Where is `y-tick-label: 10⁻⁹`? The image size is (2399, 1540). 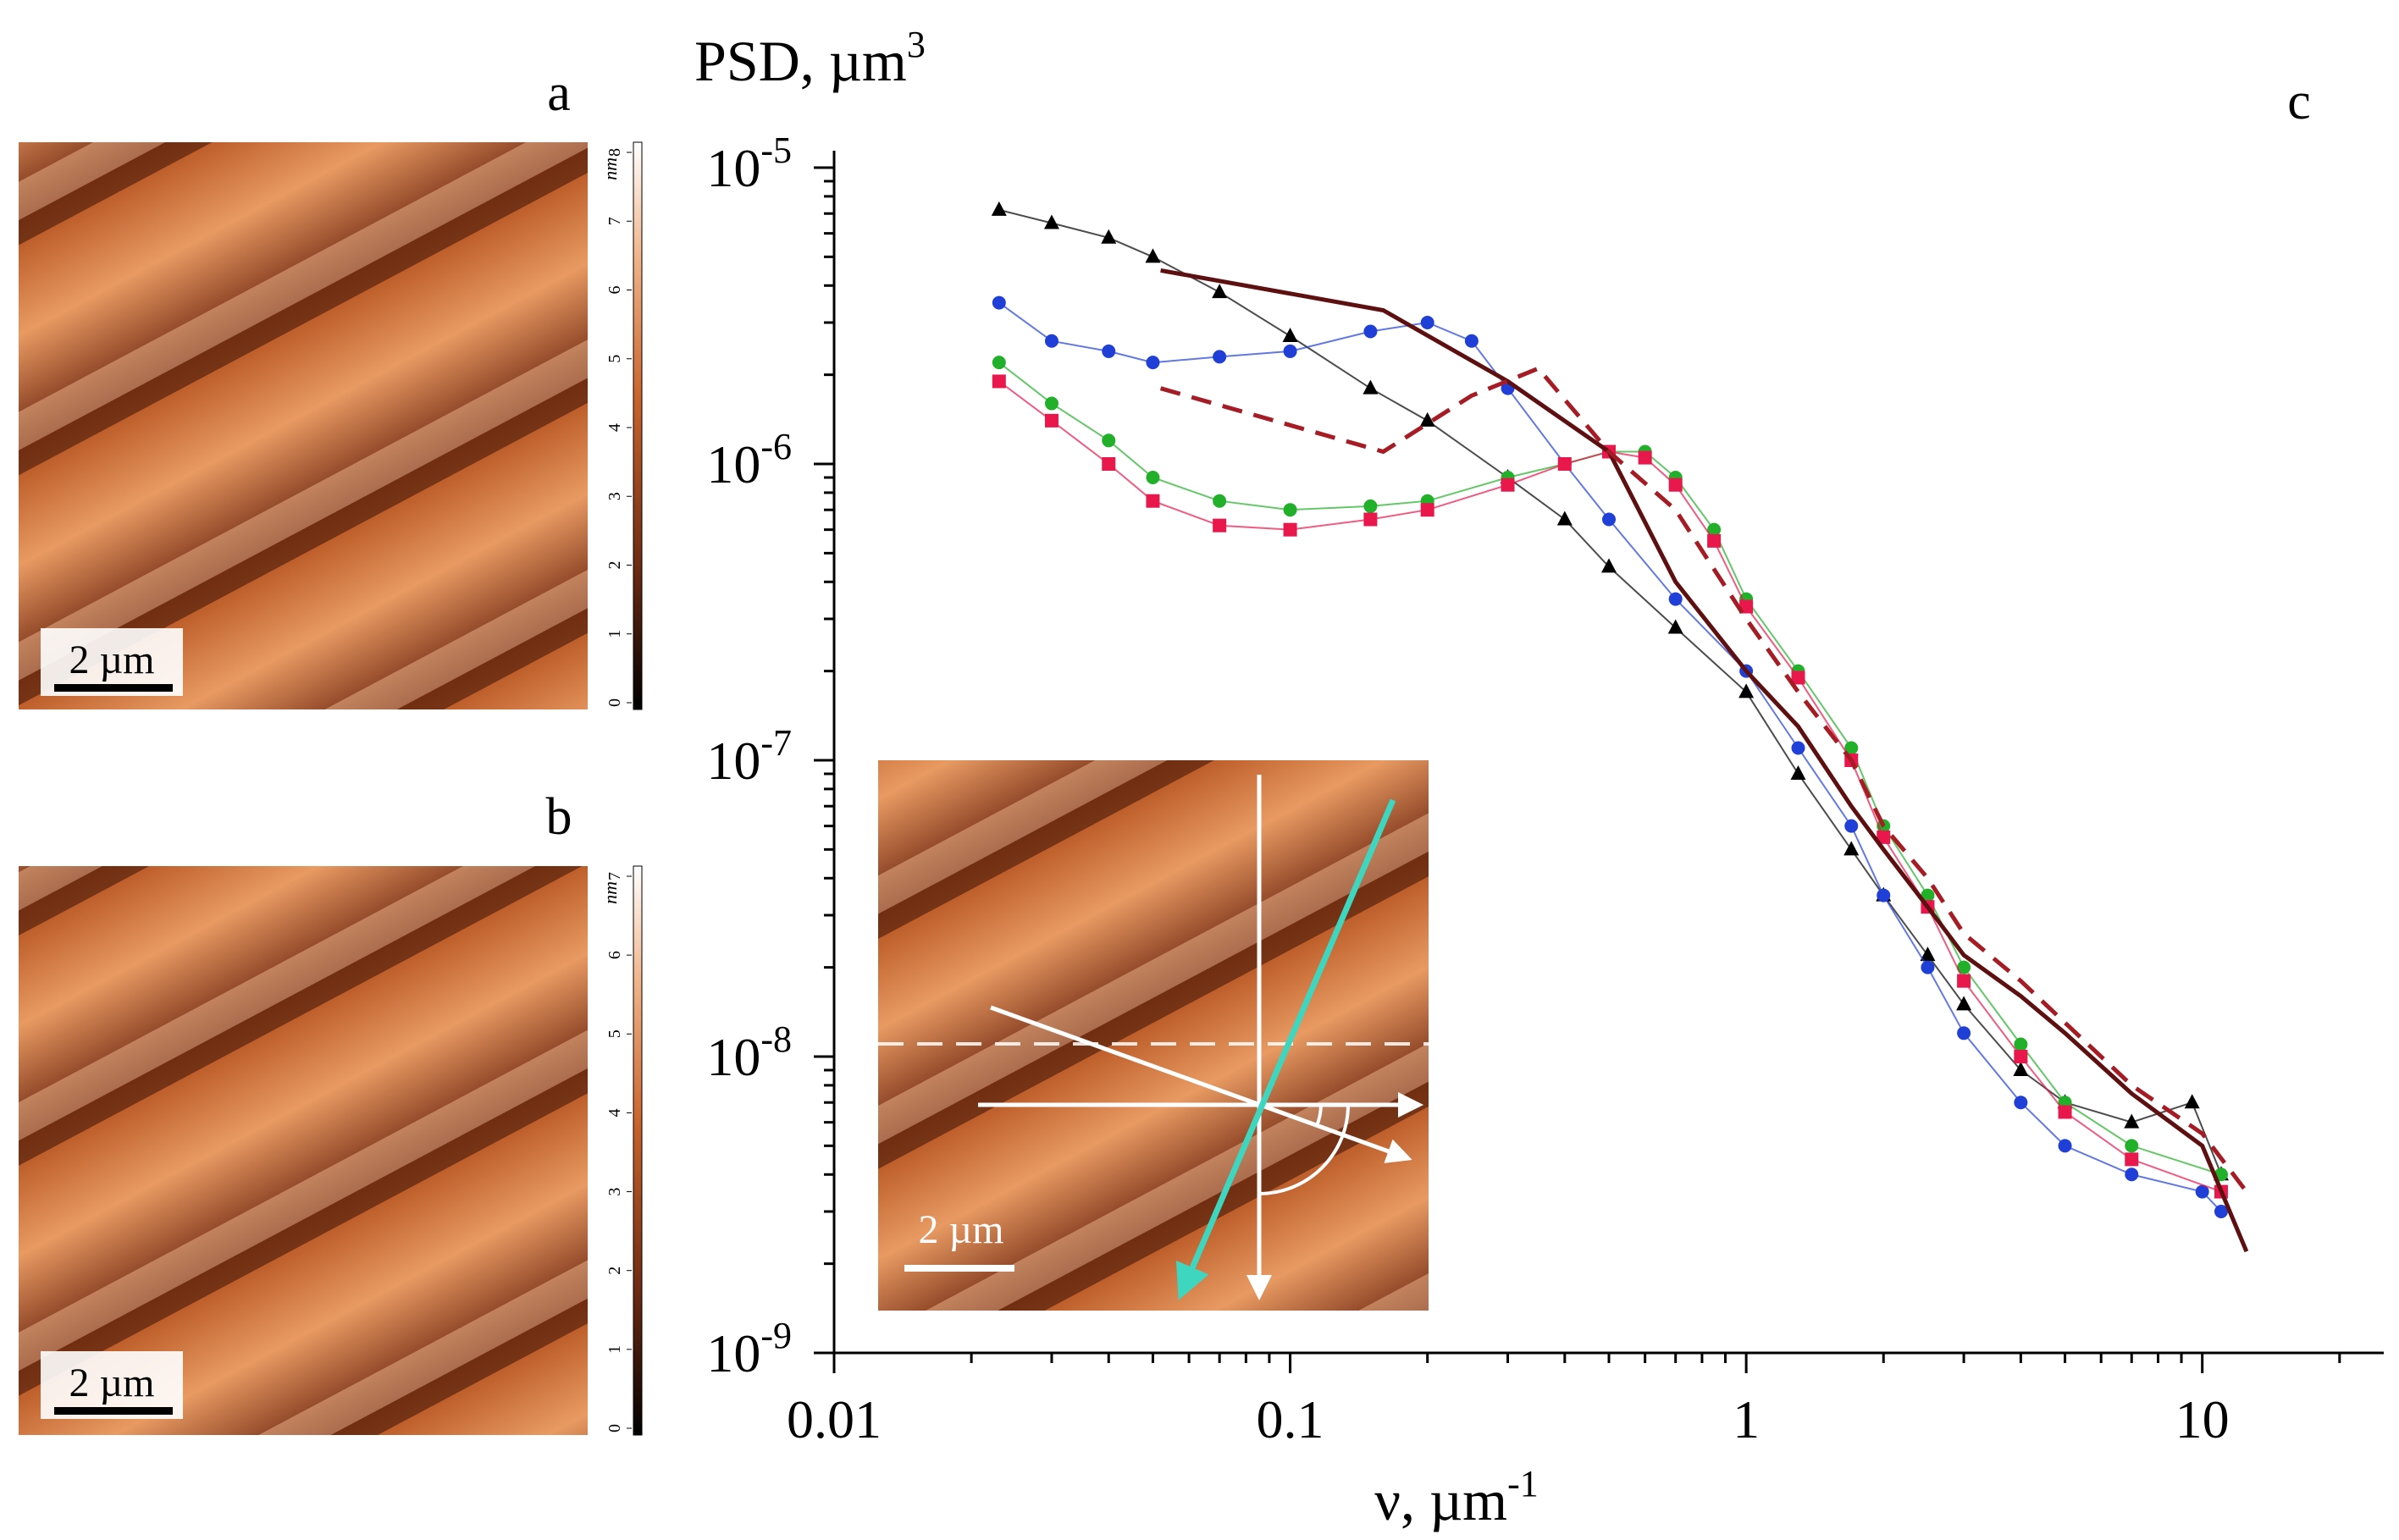 y-tick-label: 10⁻⁹ is located at coordinates (749, 1349).